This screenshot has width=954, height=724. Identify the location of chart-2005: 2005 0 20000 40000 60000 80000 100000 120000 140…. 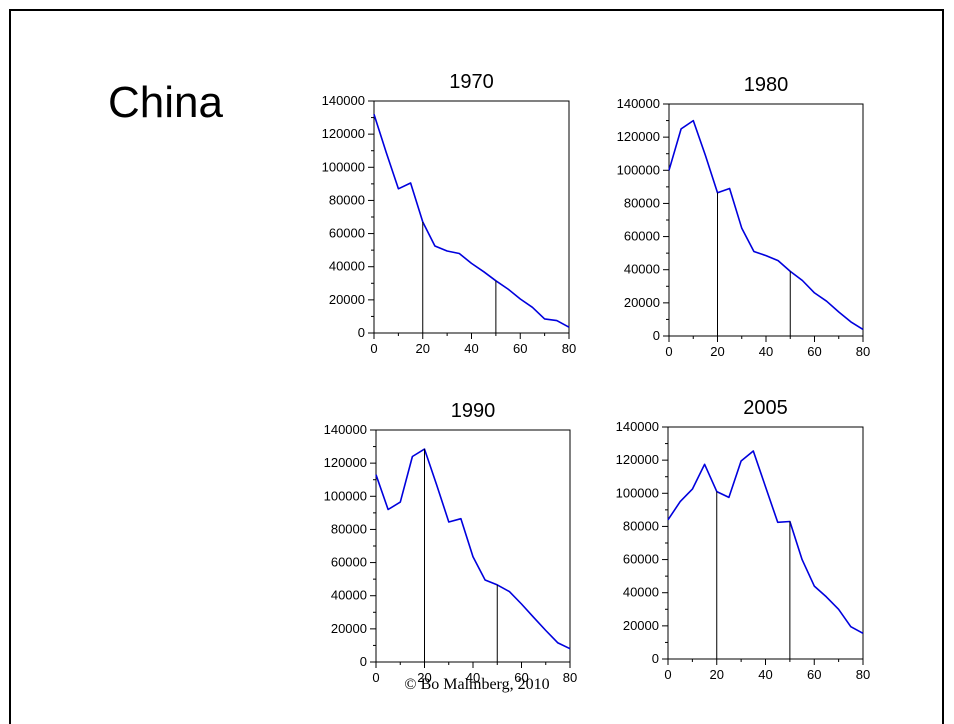
(743, 539).